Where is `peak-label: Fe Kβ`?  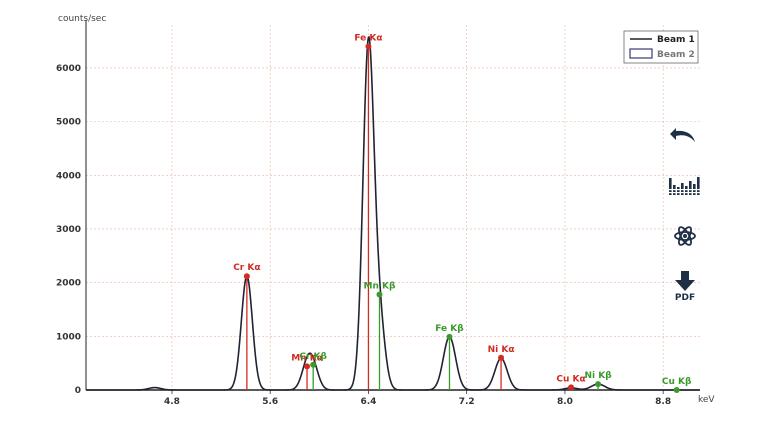 peak-label: Fe Kβ is located at coordinates (449, 329).